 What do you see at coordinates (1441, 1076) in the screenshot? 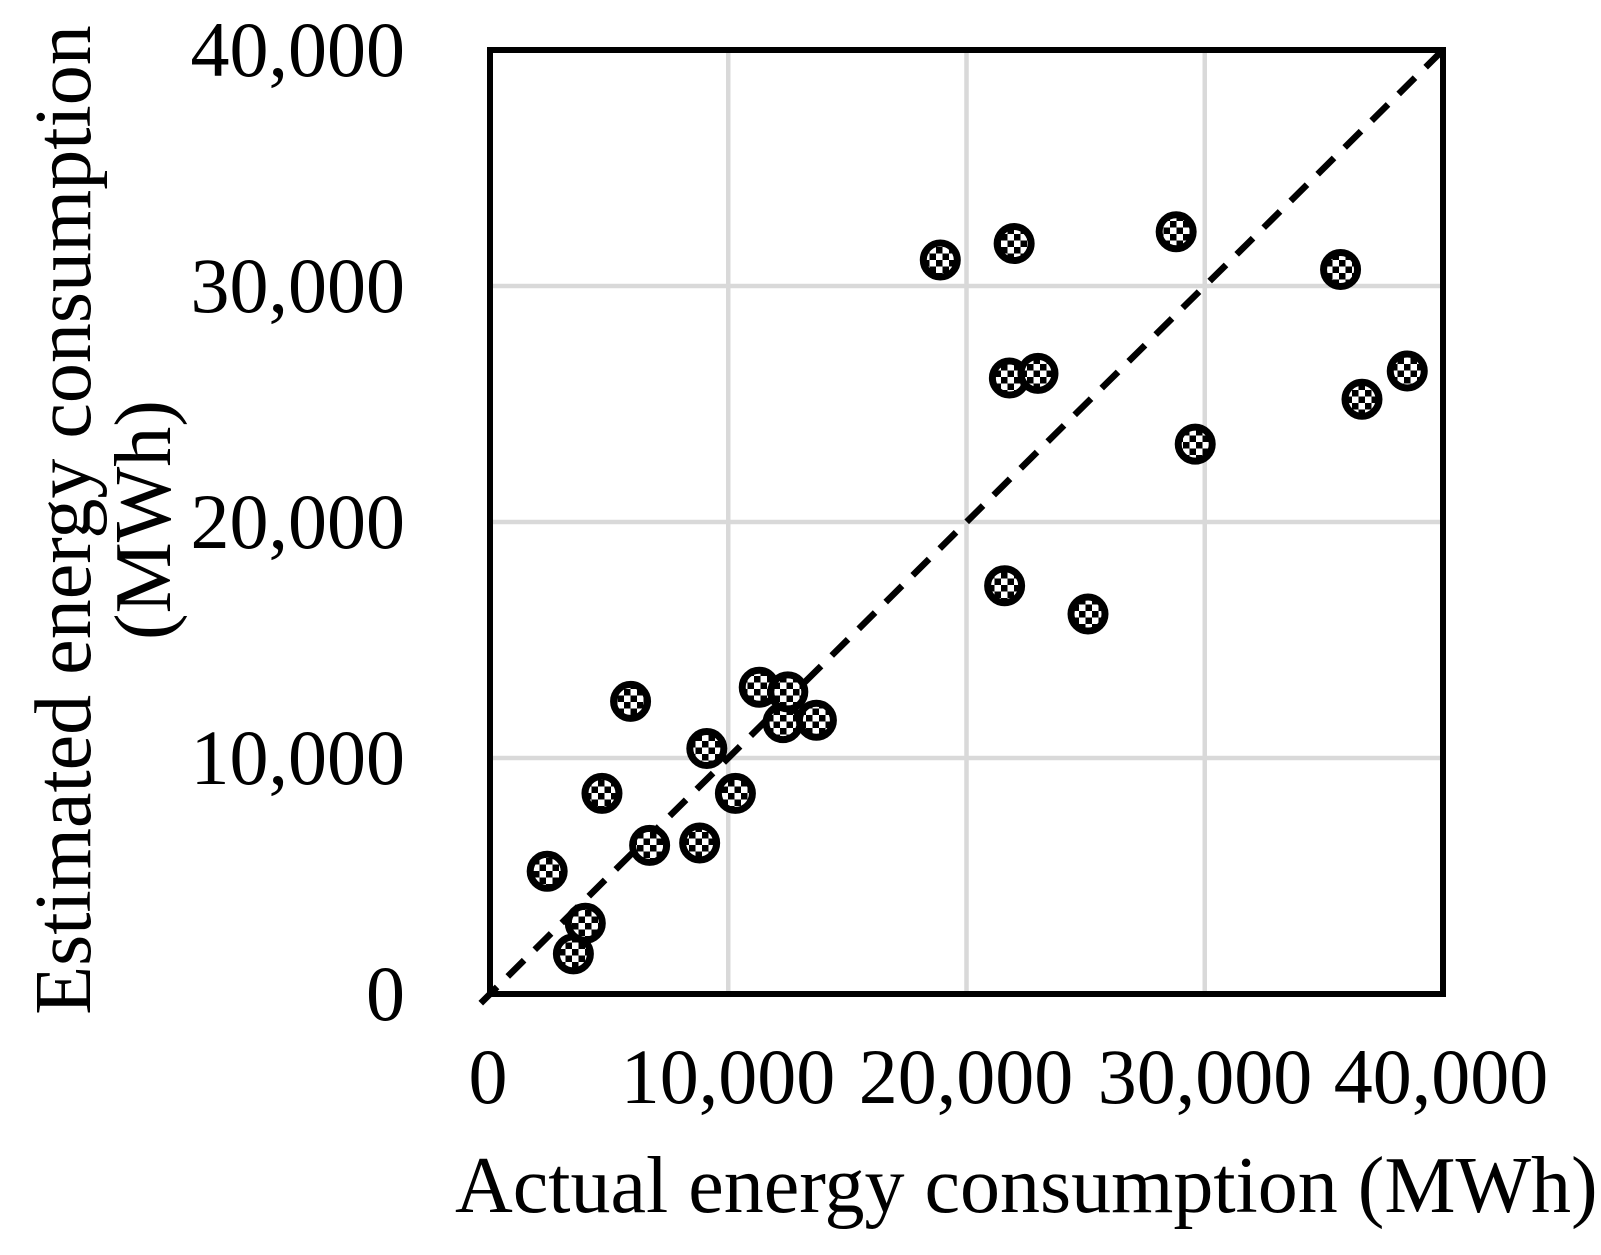
I see `x-tick-label: 40,000` at bounding box center [1441, 1076].